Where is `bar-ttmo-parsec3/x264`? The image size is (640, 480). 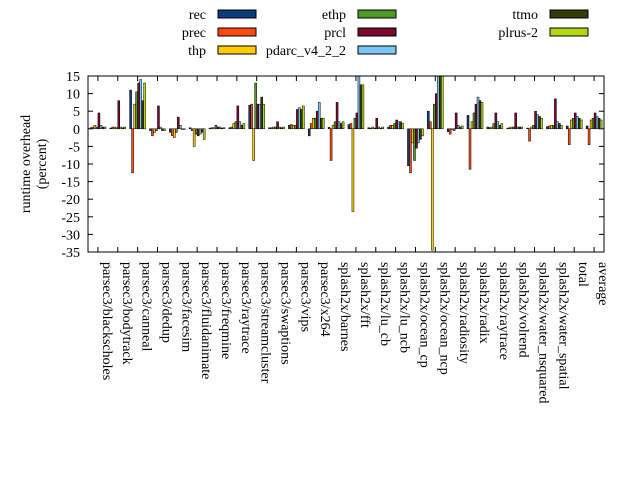 bar-ttmo-parsec3/x264 is located at coordinates (321, 123).